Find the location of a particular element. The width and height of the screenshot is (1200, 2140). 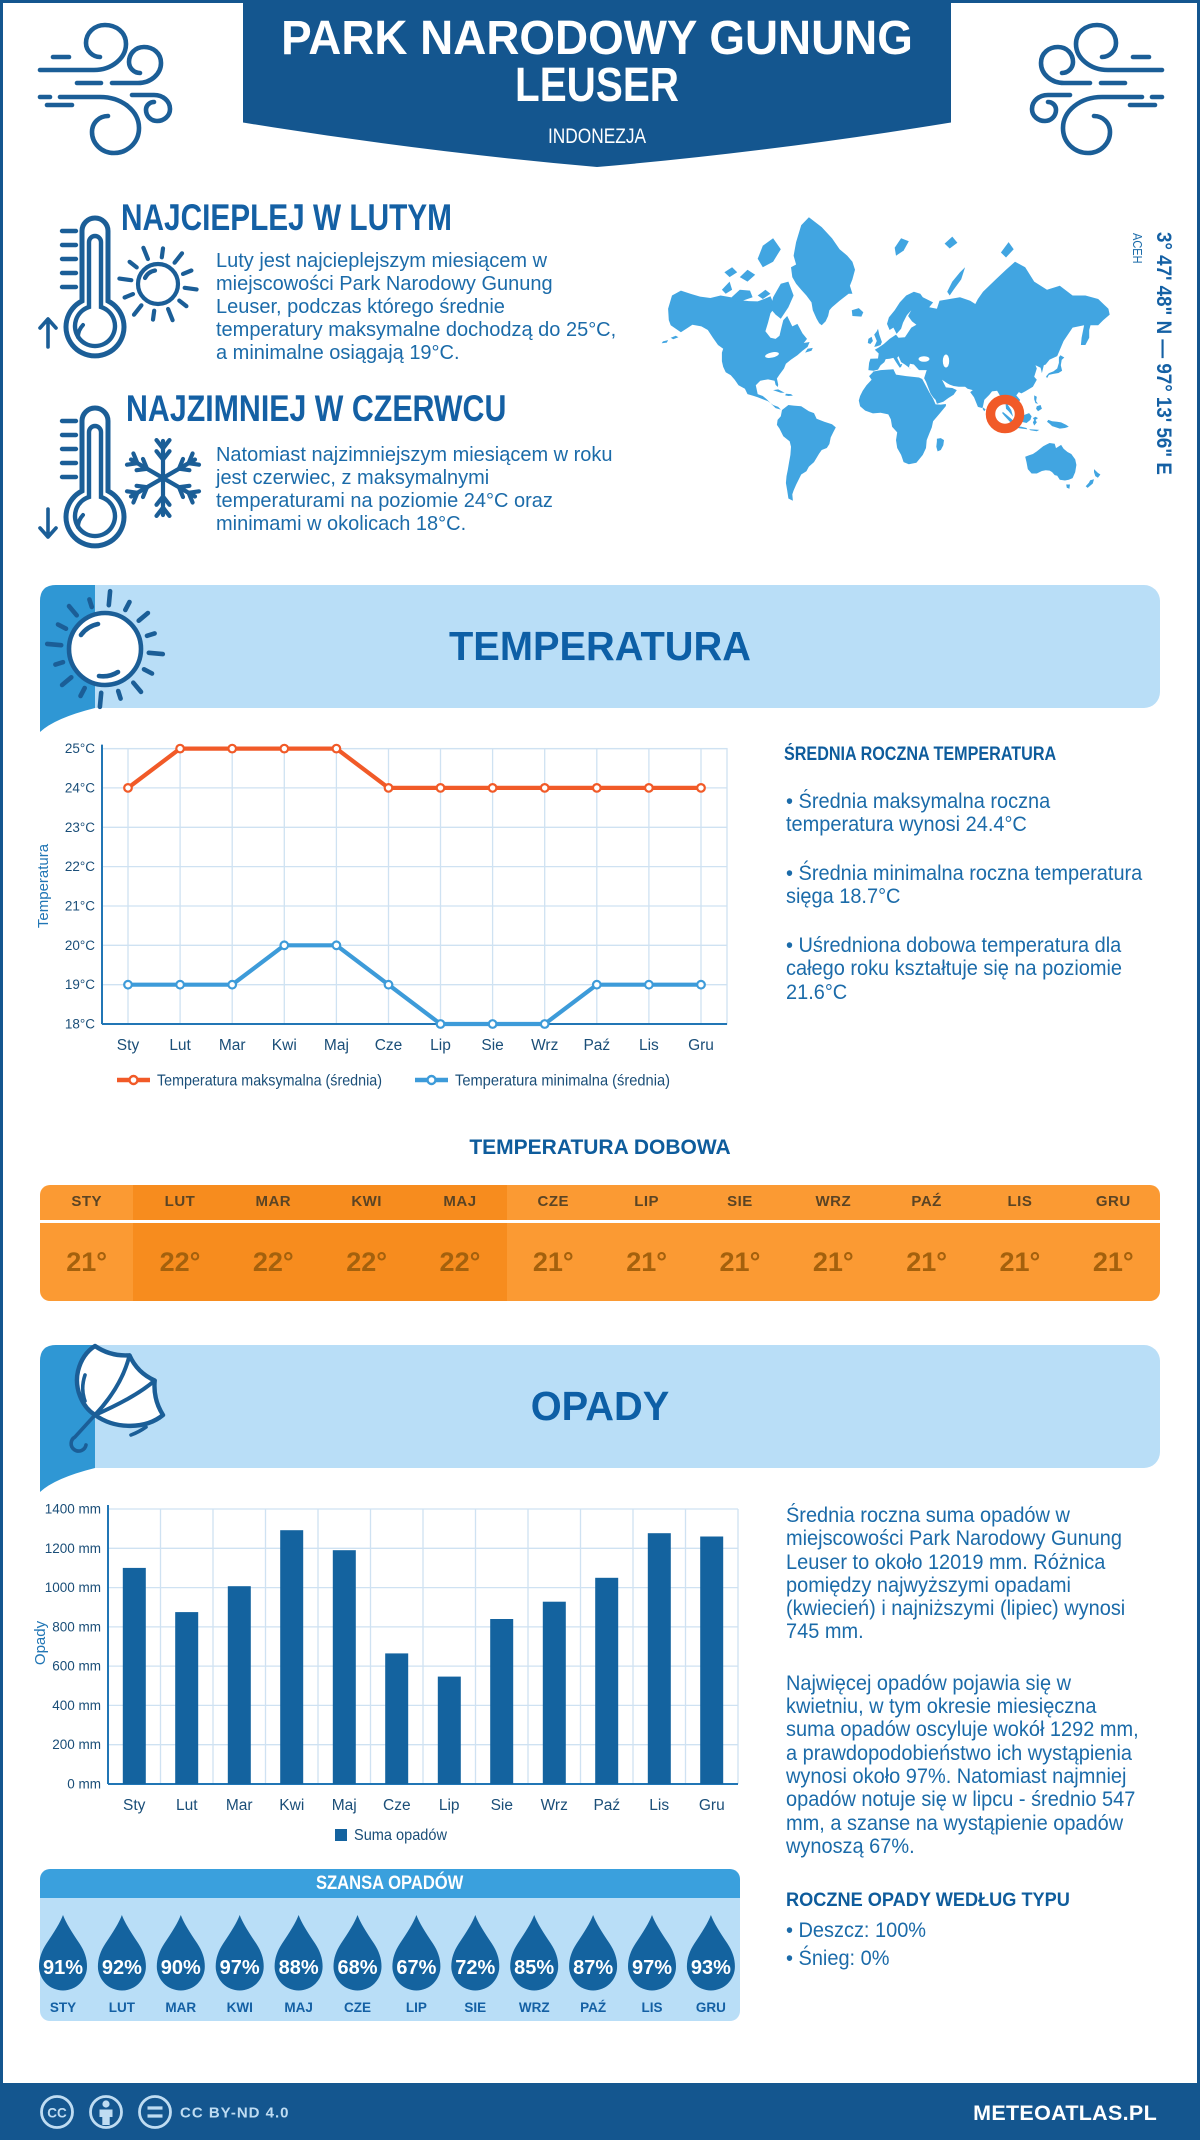

svg-text: 25°C is located at coordinates (80, 748).